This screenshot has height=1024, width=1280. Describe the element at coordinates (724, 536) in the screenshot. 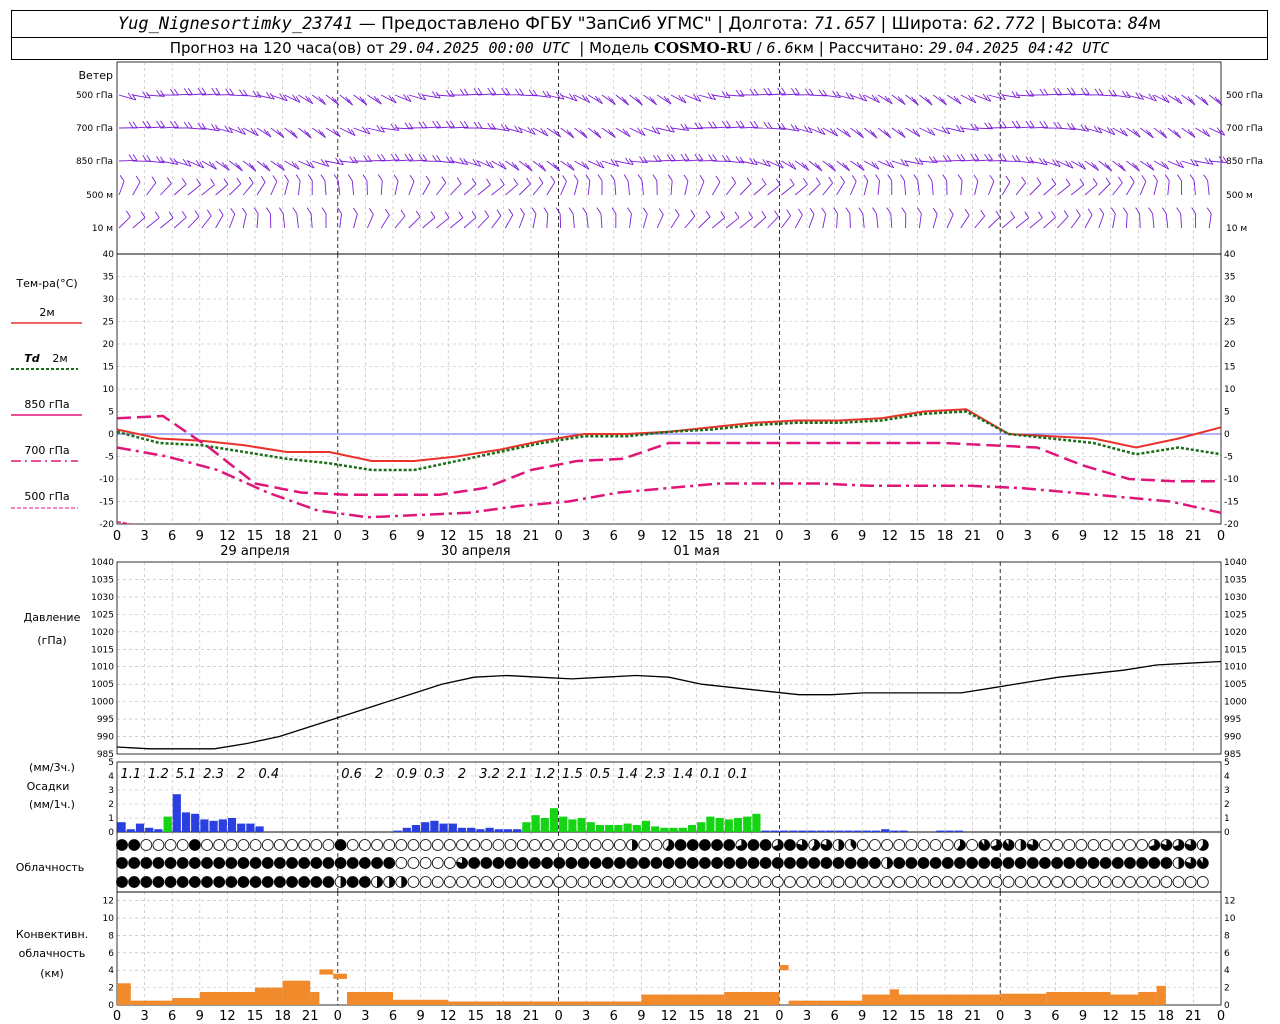

I see `x-tick-label: 18` at that location.